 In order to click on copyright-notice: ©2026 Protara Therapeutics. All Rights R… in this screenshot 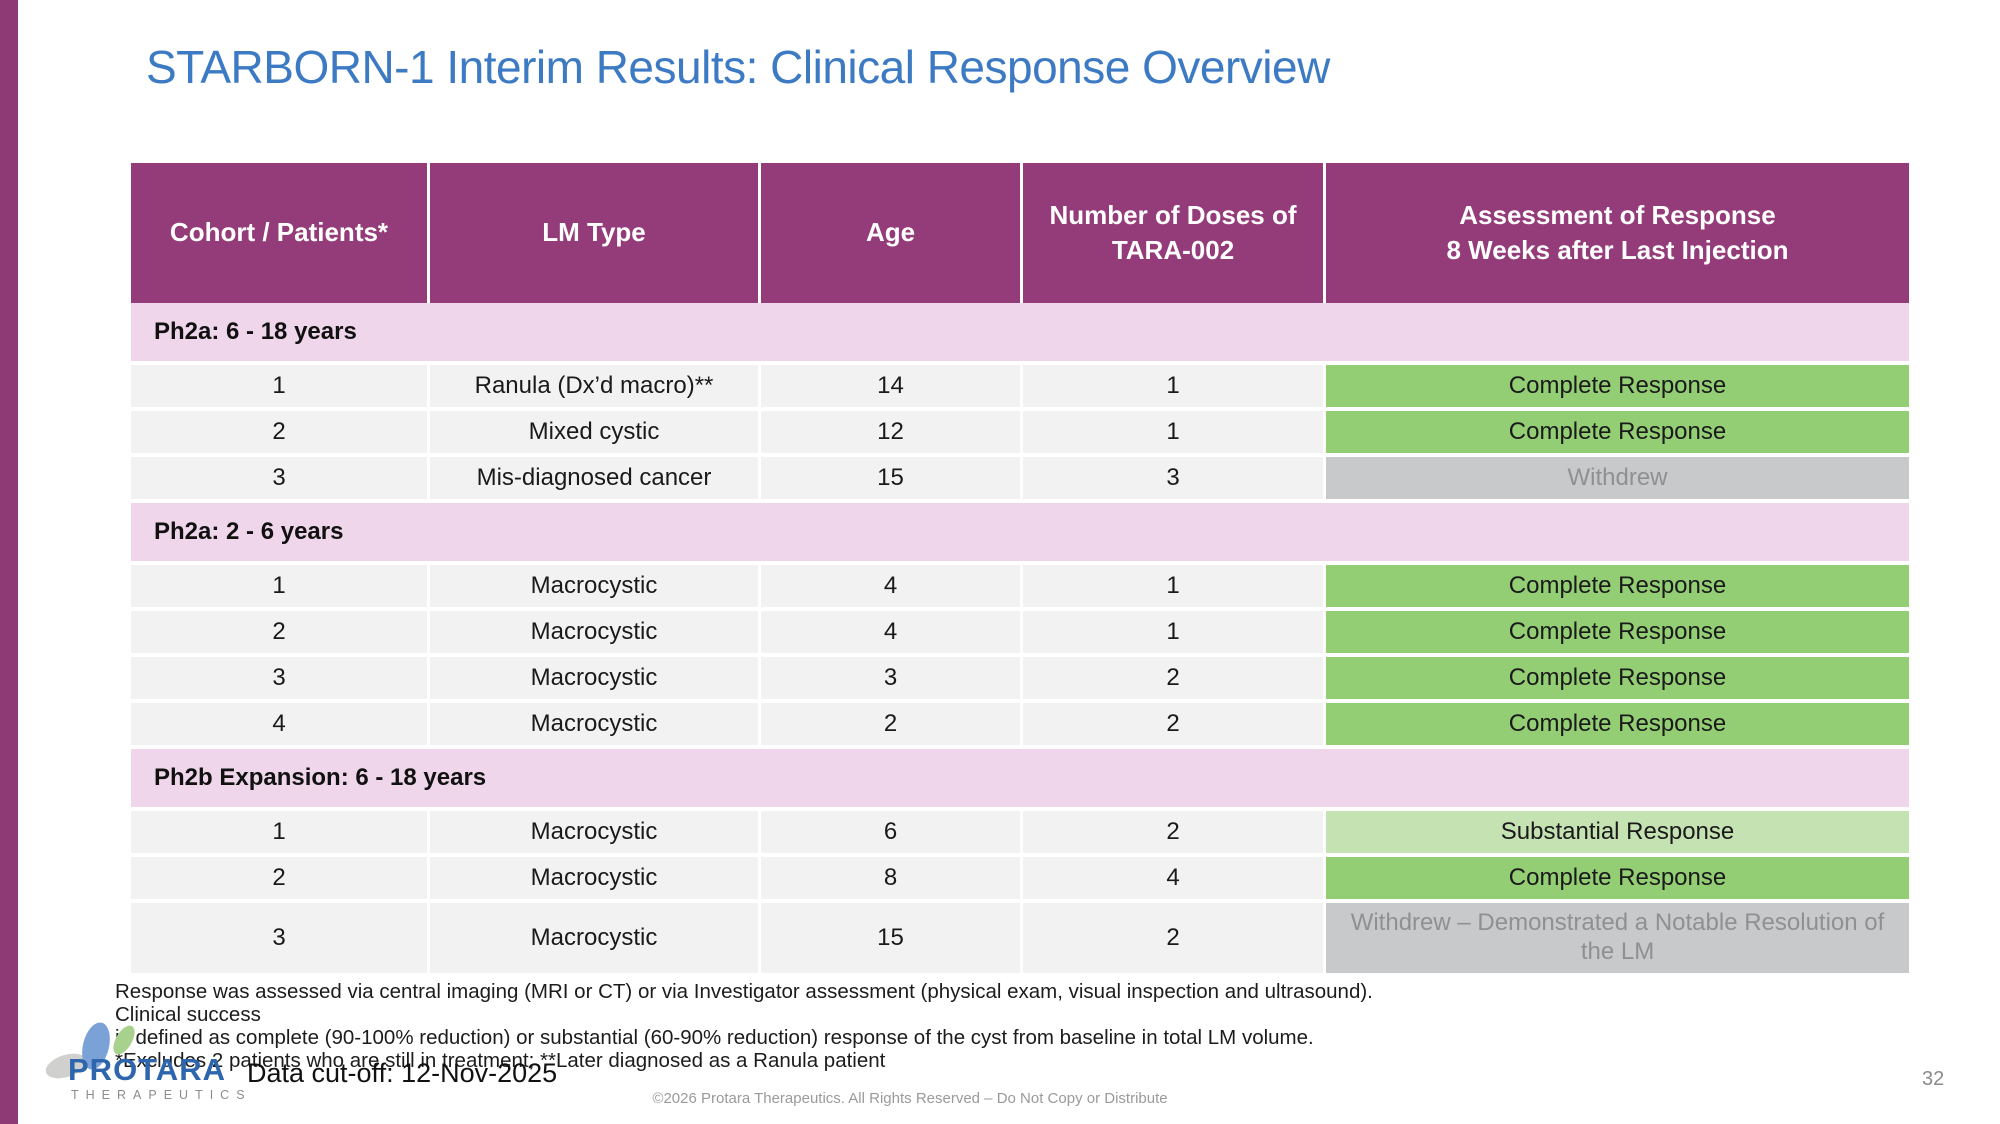, I will do `click(910, 1098)`.